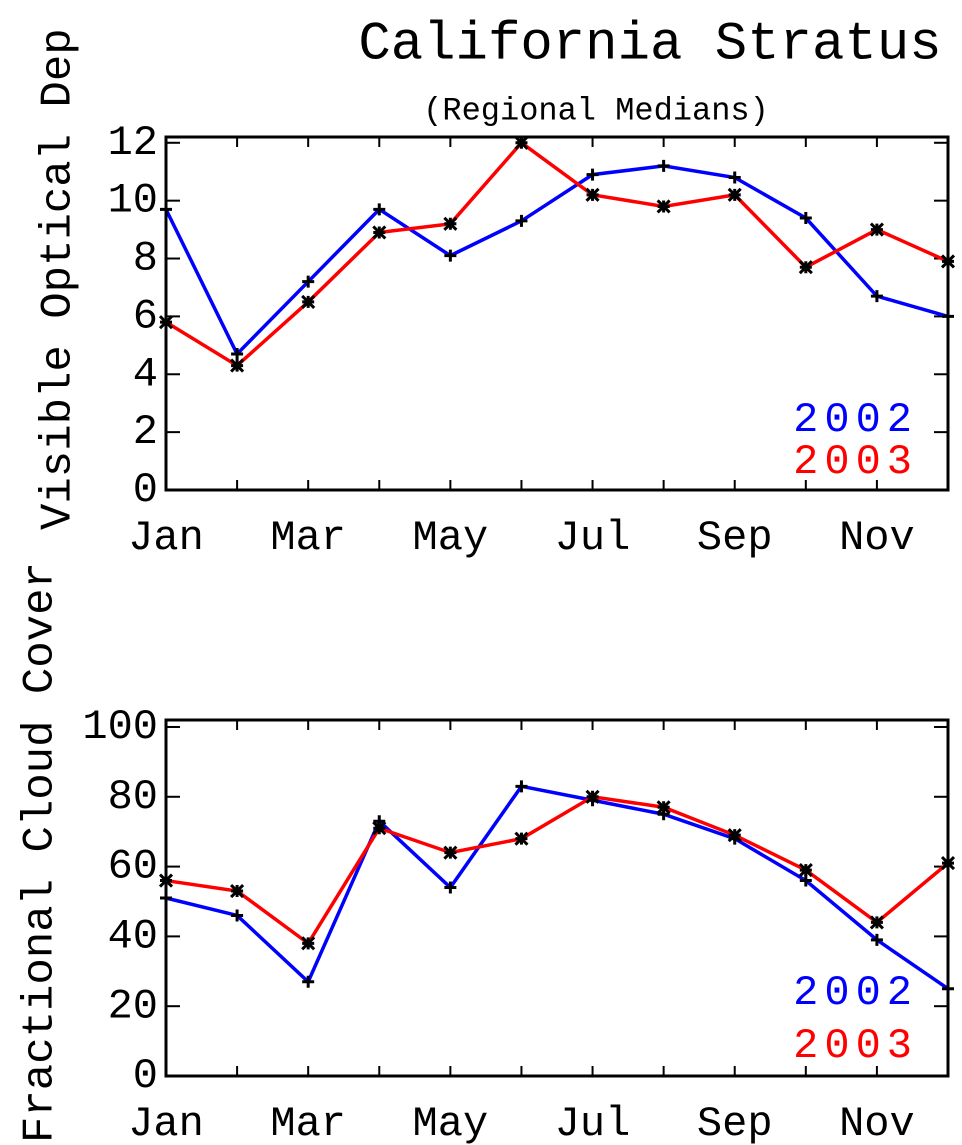 The width and height of the screenshot is (962, 1145). I want to click on y-tick-label: 10, so click(133, 201).